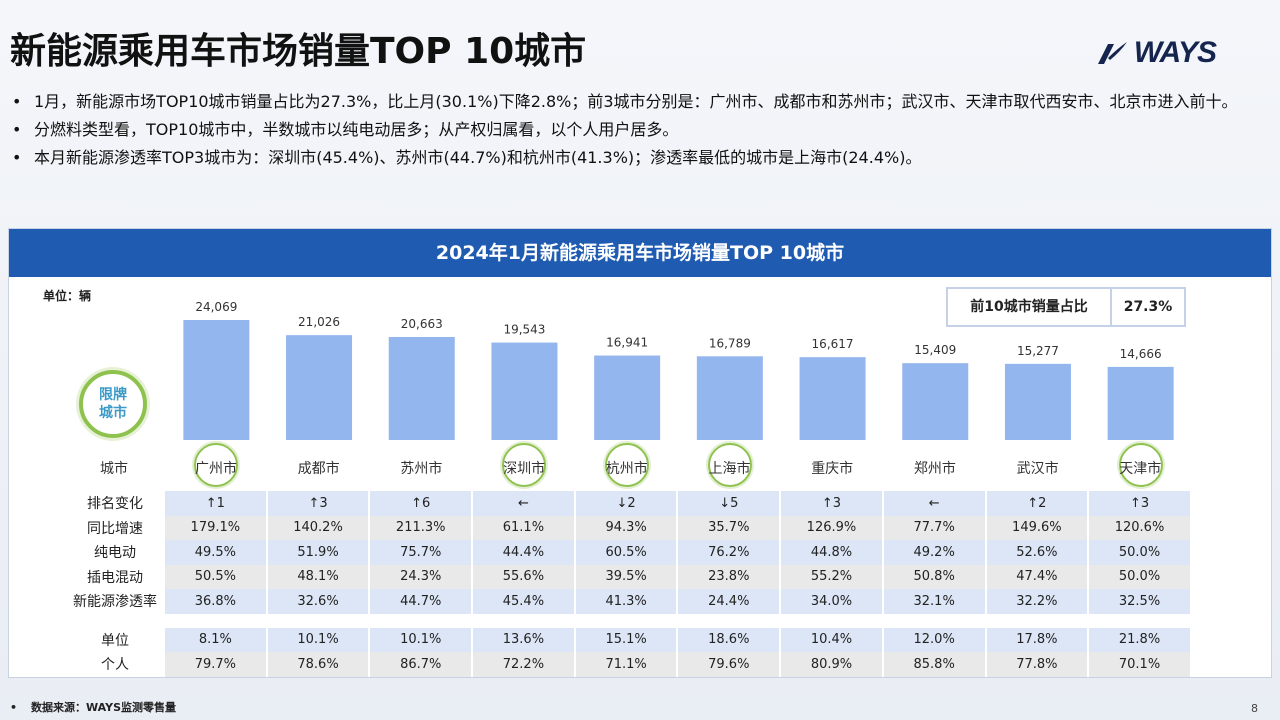  I want to click on table-cell: ↓2, so click(627, 503).